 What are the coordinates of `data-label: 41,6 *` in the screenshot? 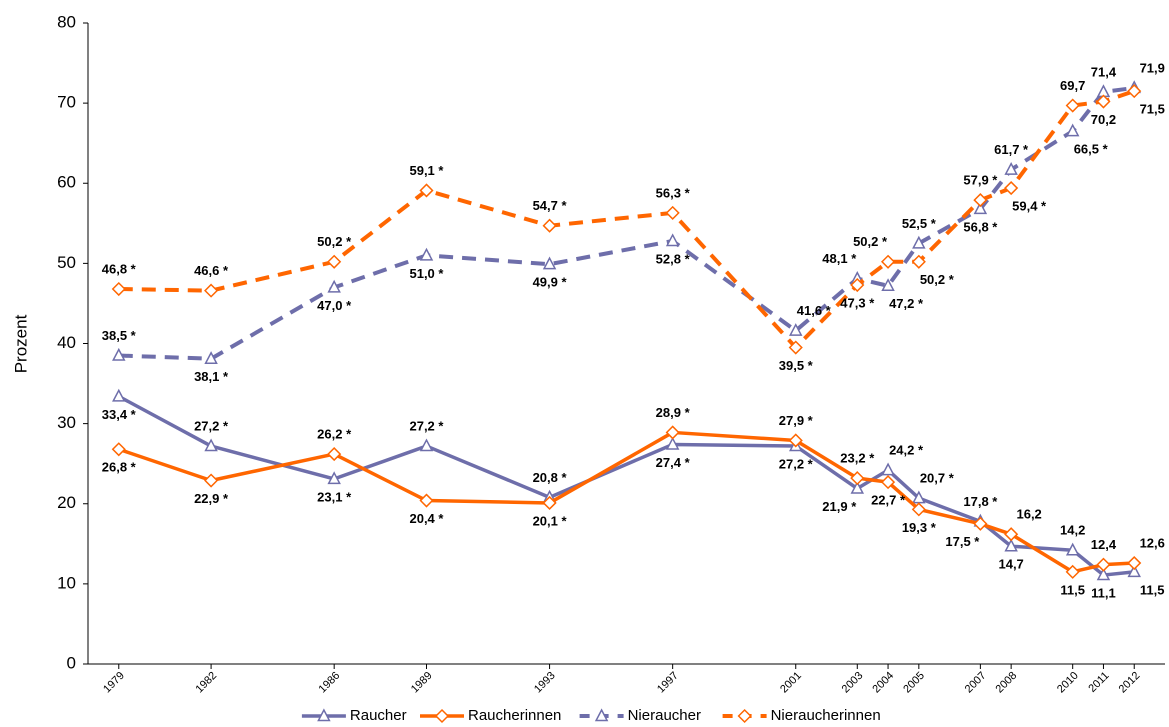 It's located at (814, 310).